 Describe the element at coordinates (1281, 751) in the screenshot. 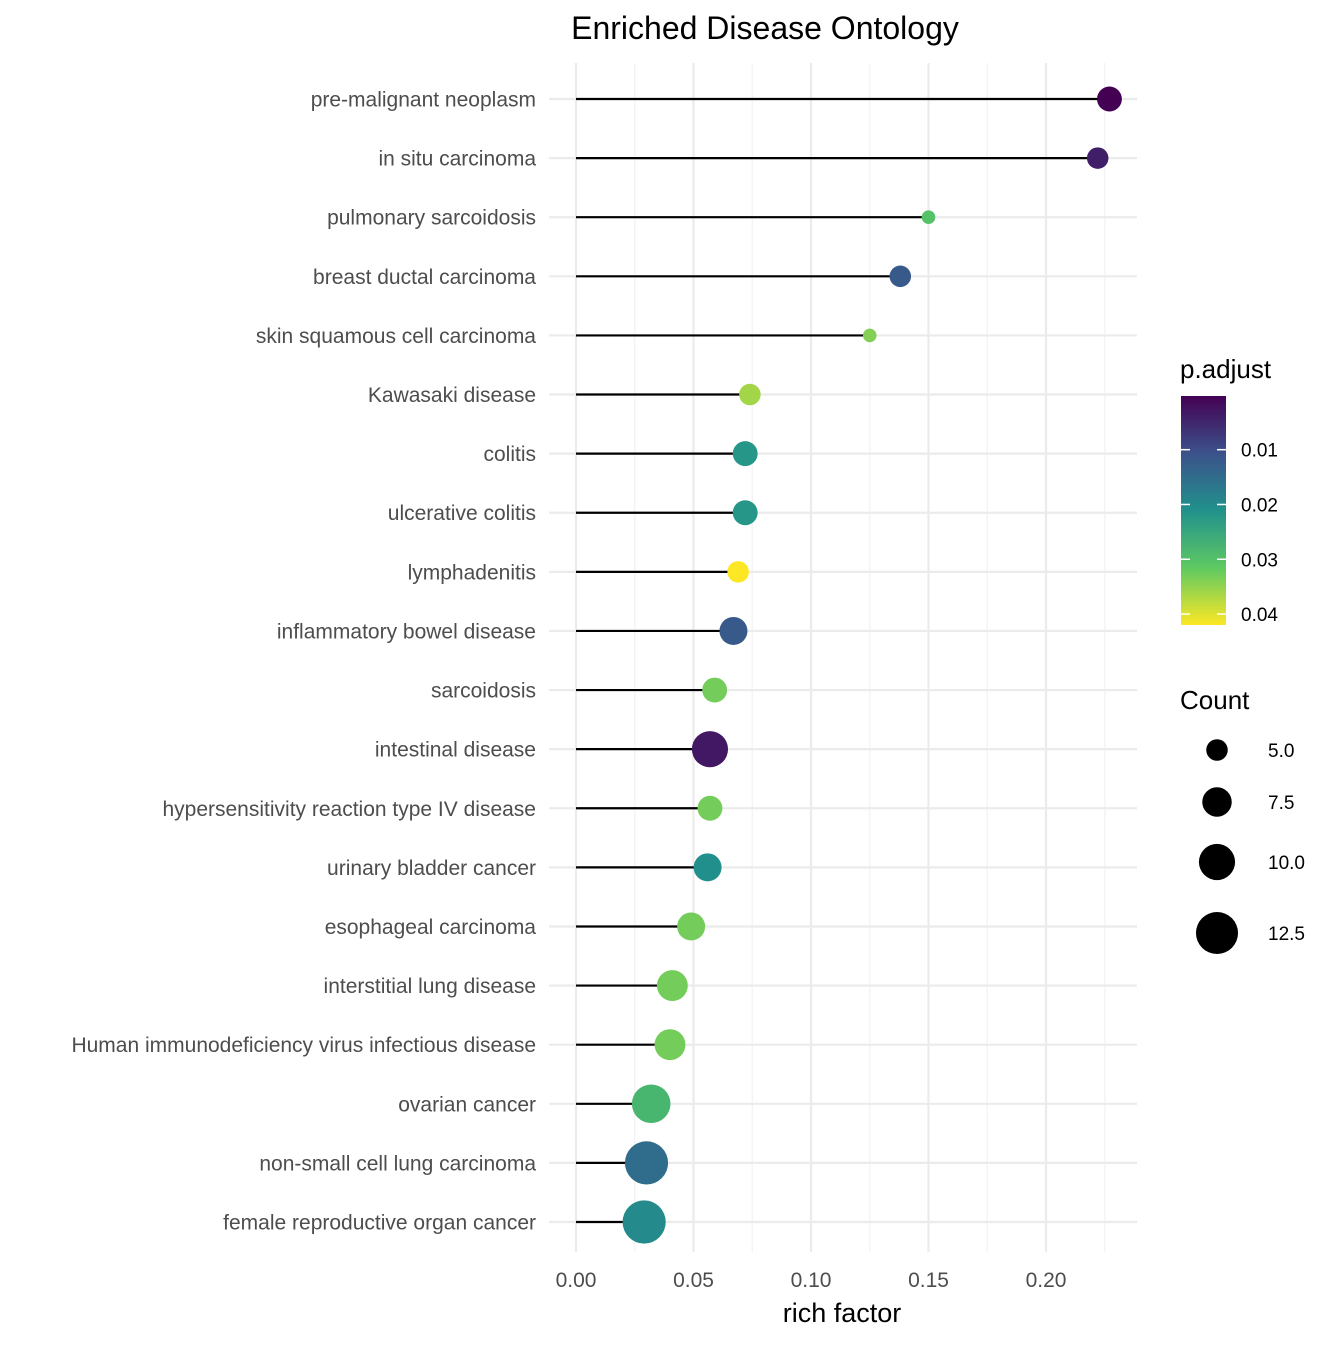

I see `size-legend-label: 5.0` at that location.